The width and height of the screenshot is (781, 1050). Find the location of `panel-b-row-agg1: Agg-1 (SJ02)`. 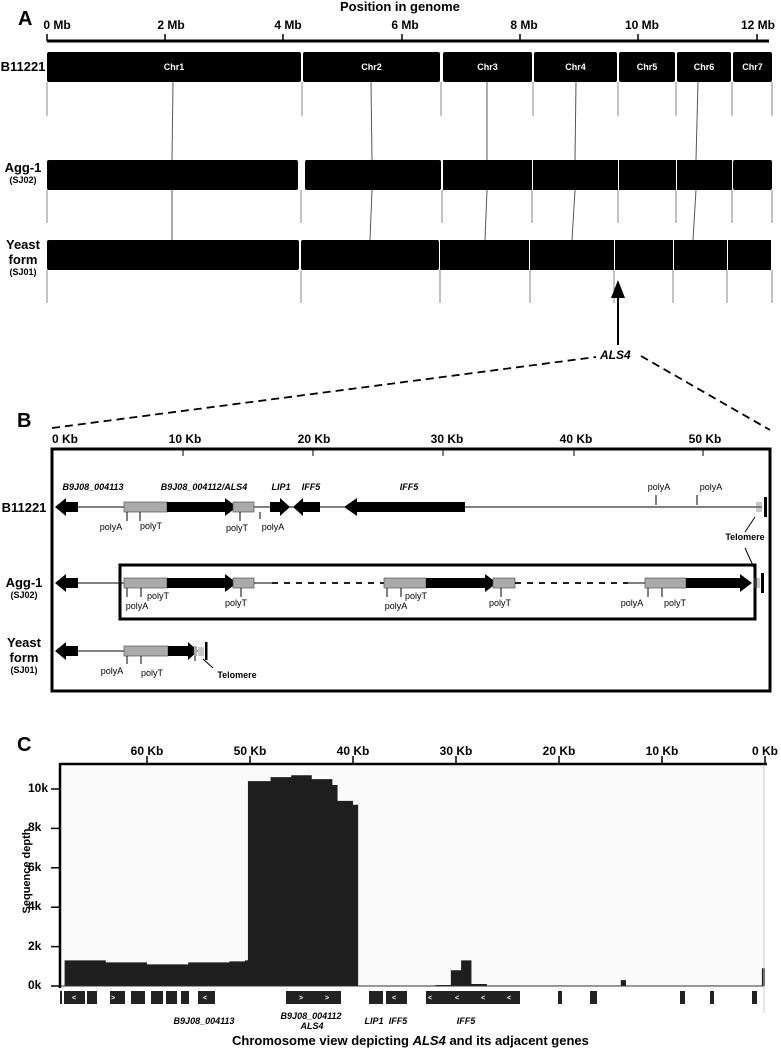

panel-b-row-agg1: Agg-1 (SJ02) is located at coordinates (24, 588).